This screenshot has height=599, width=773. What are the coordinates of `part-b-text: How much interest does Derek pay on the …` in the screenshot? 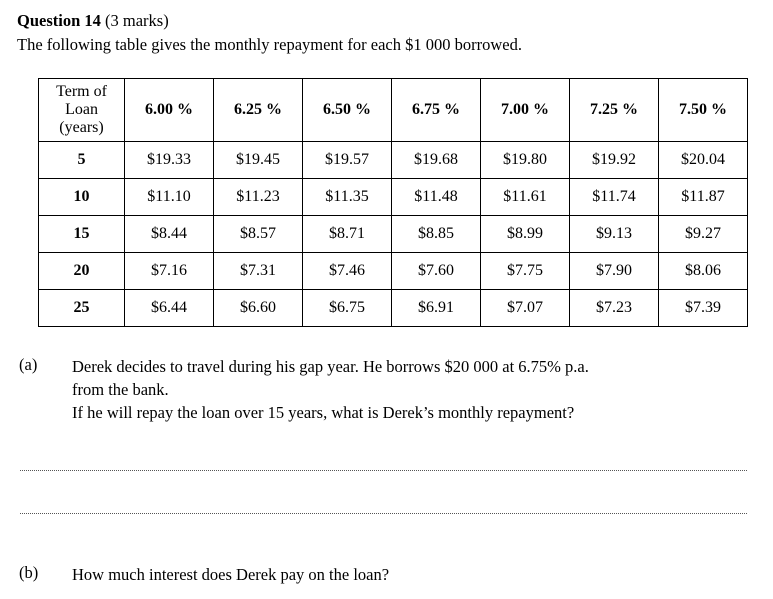 It's located at (231, 574).